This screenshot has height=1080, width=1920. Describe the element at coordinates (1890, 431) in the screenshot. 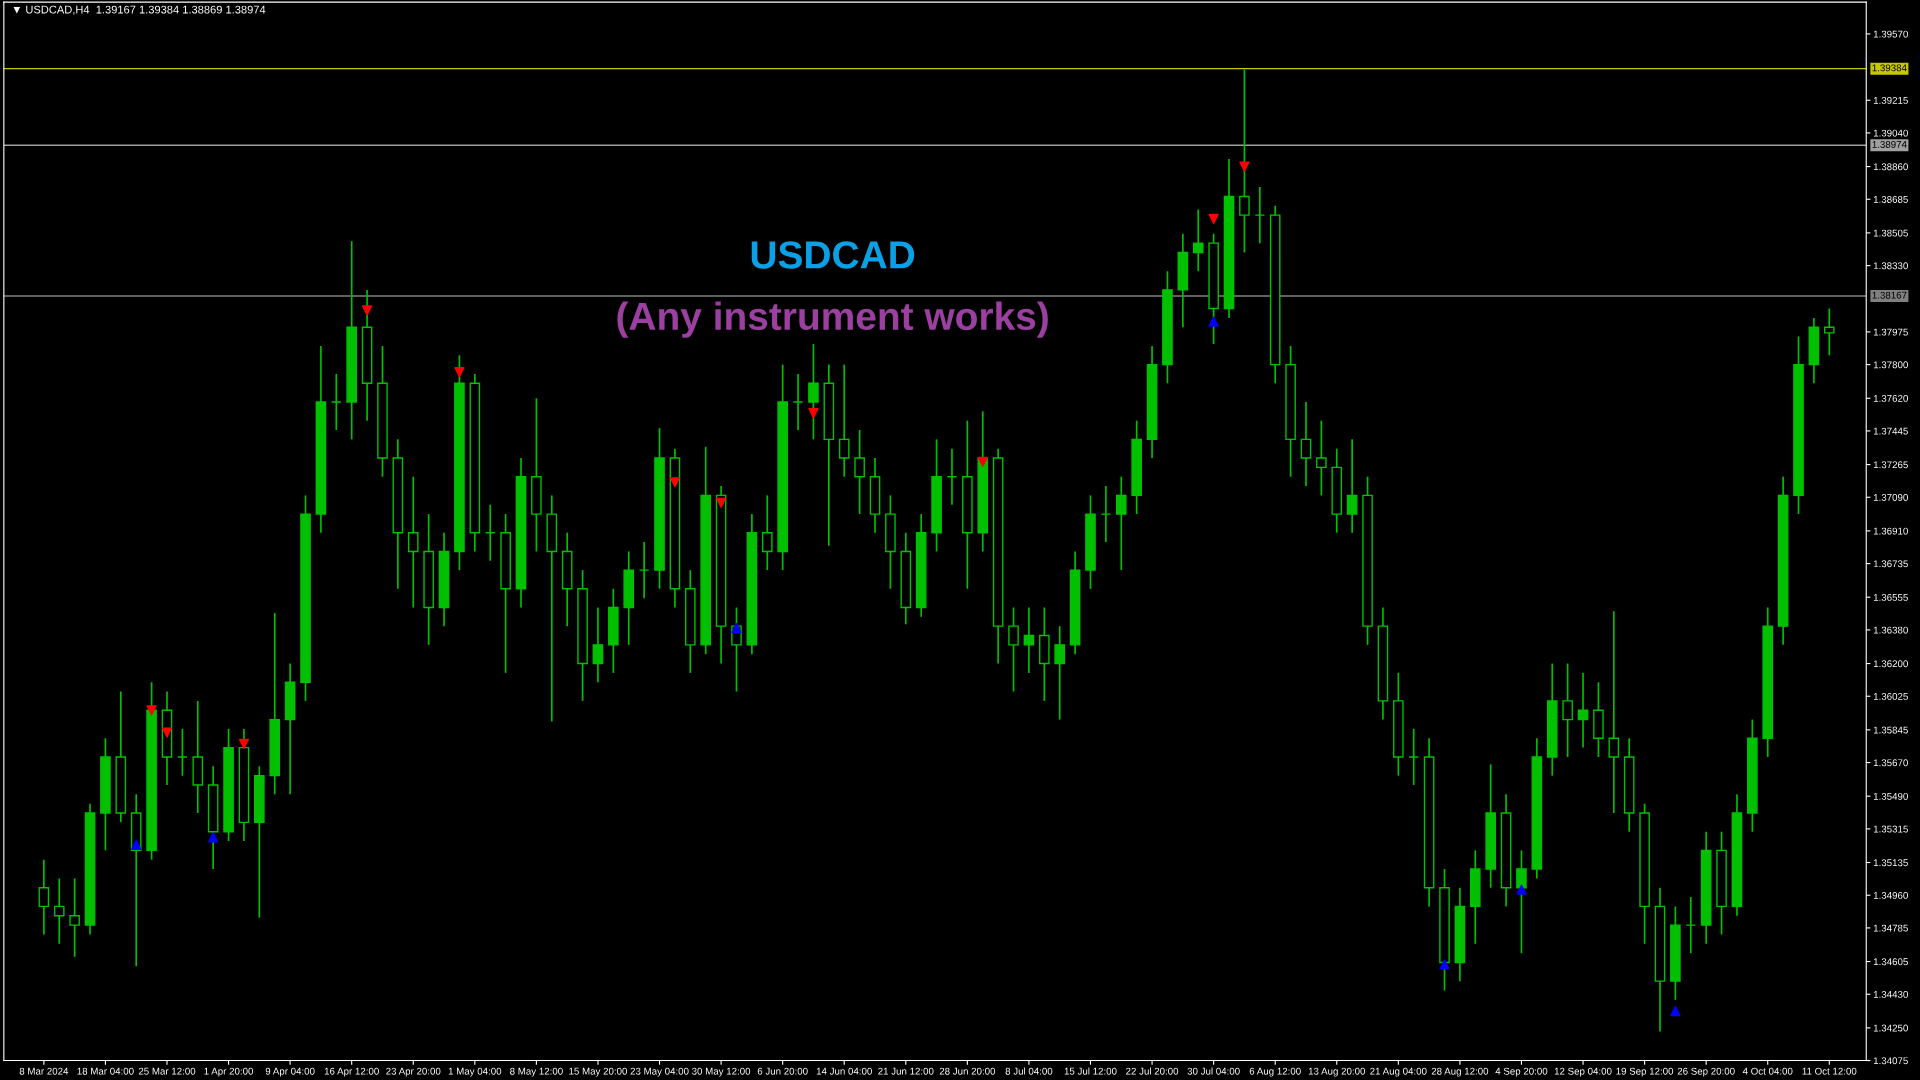

I see `y-tick-label: 1.37445` at that location.